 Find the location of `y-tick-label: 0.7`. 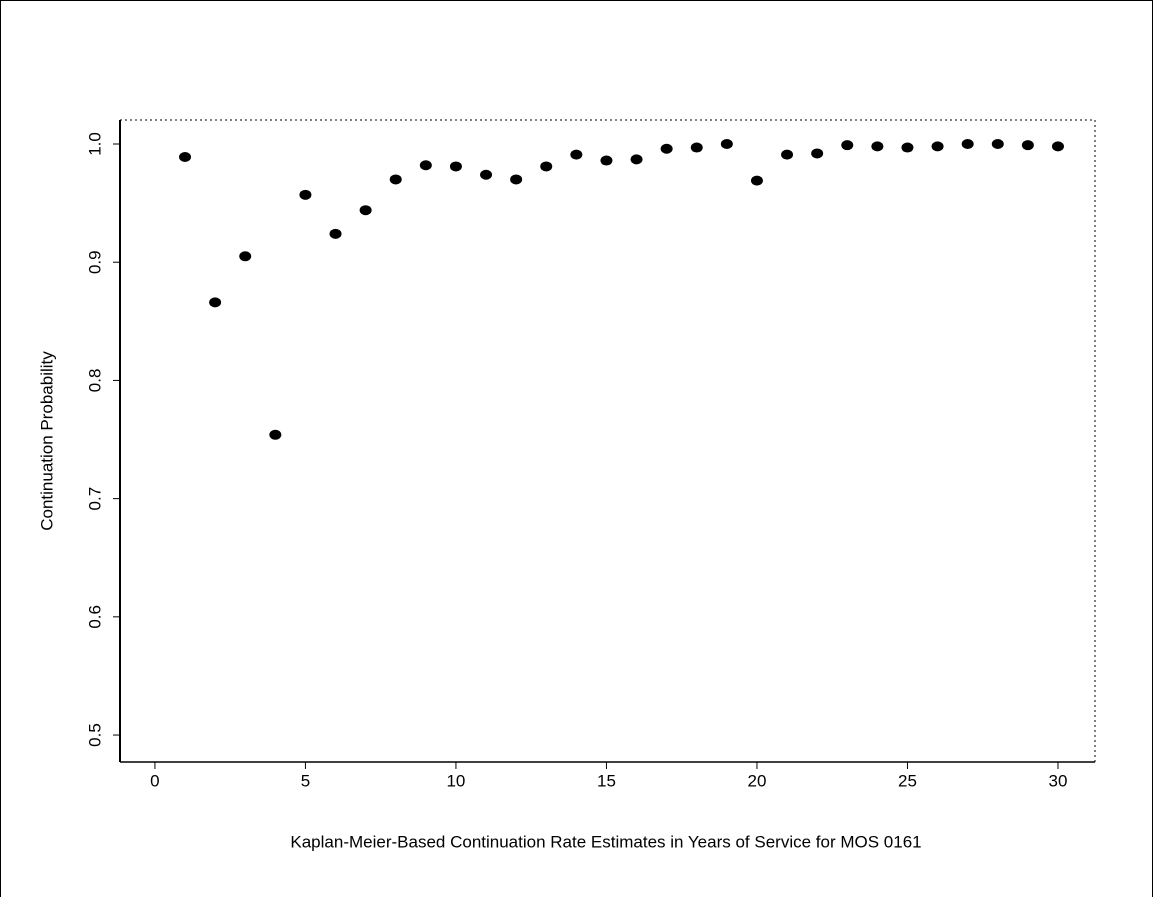

y-tick-label: 0.7 is located at coordinates (94, 499).